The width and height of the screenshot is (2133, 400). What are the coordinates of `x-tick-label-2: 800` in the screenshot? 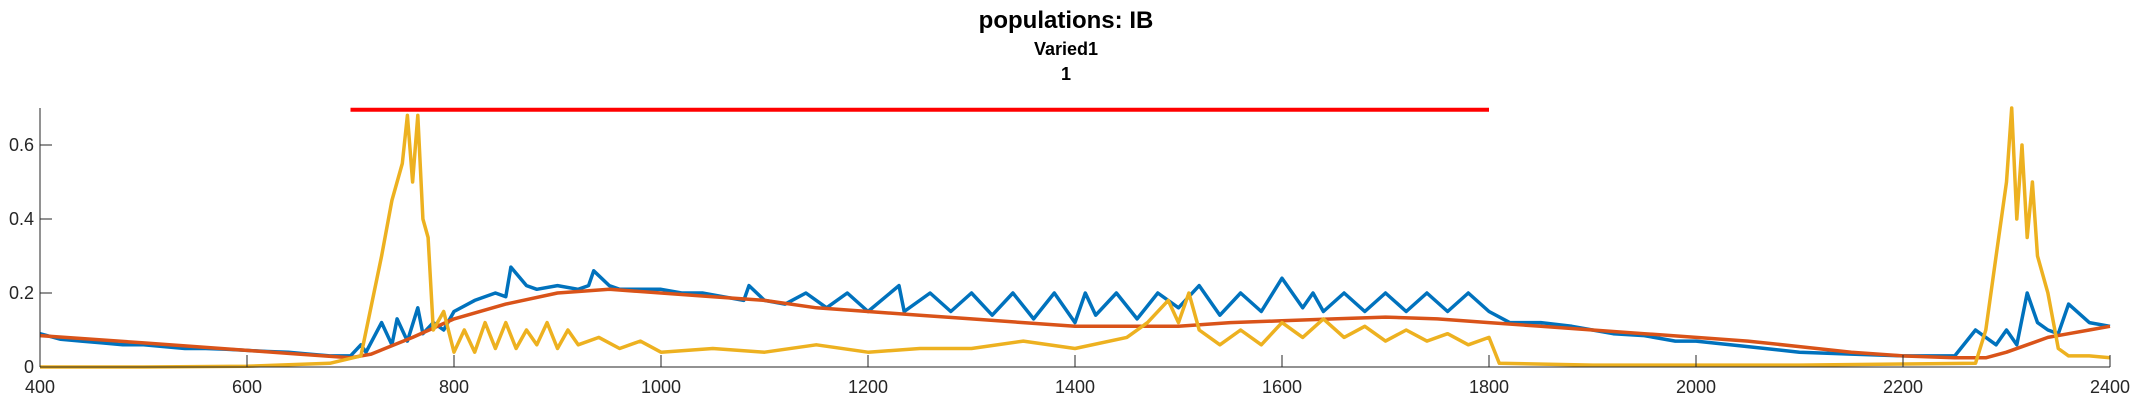 It's located at (454, 387).